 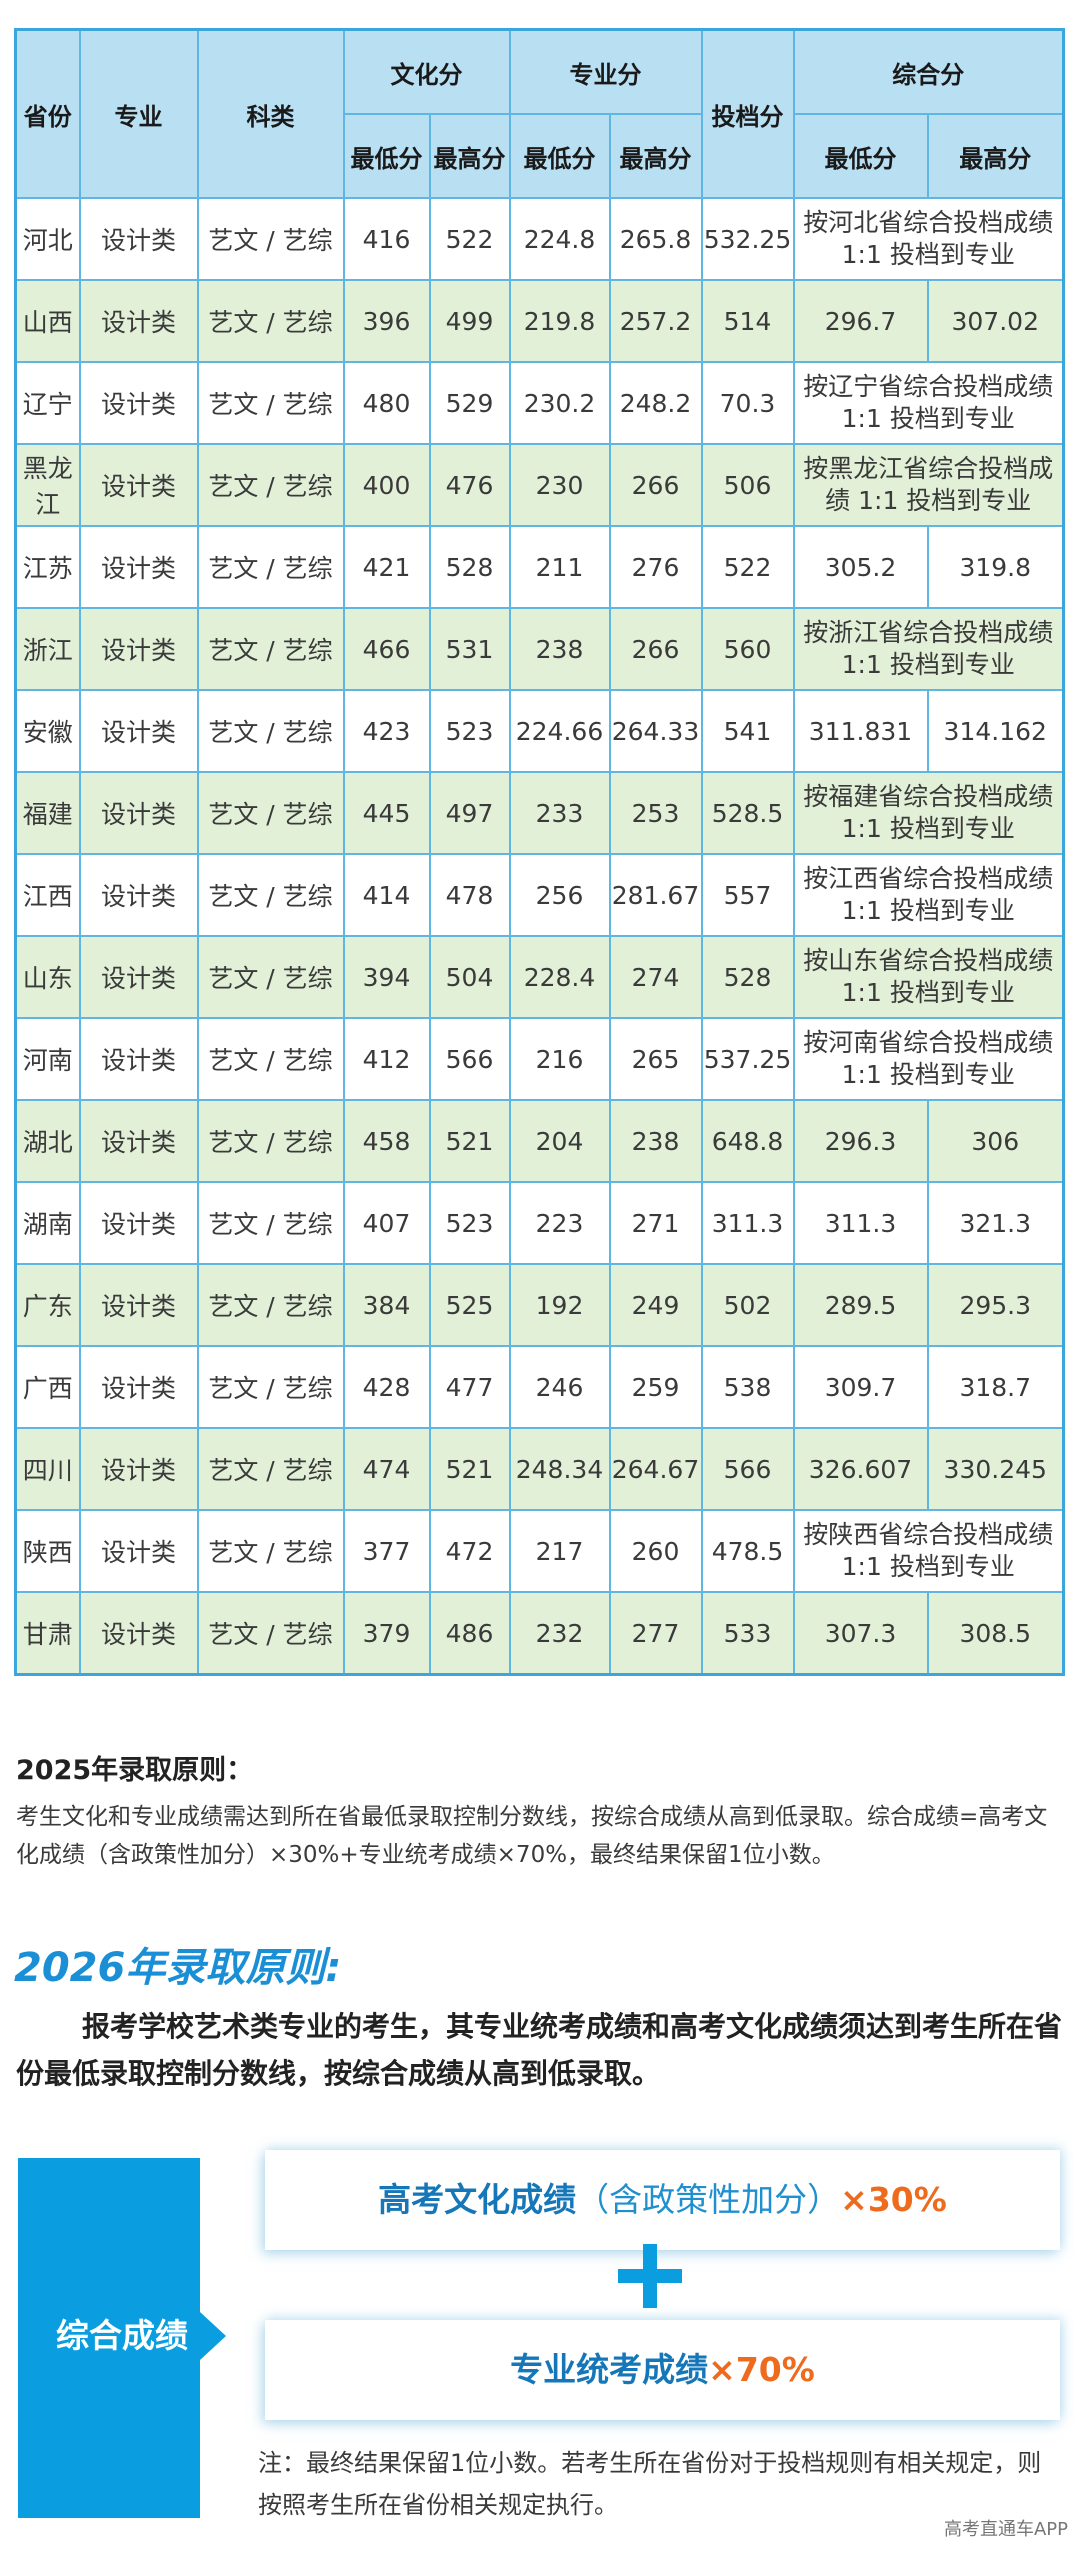 What do you see at coordinates (469, 1141) in the screenshot?
I see `cell-culture-max: 521` at bounding box center [469, 1141].